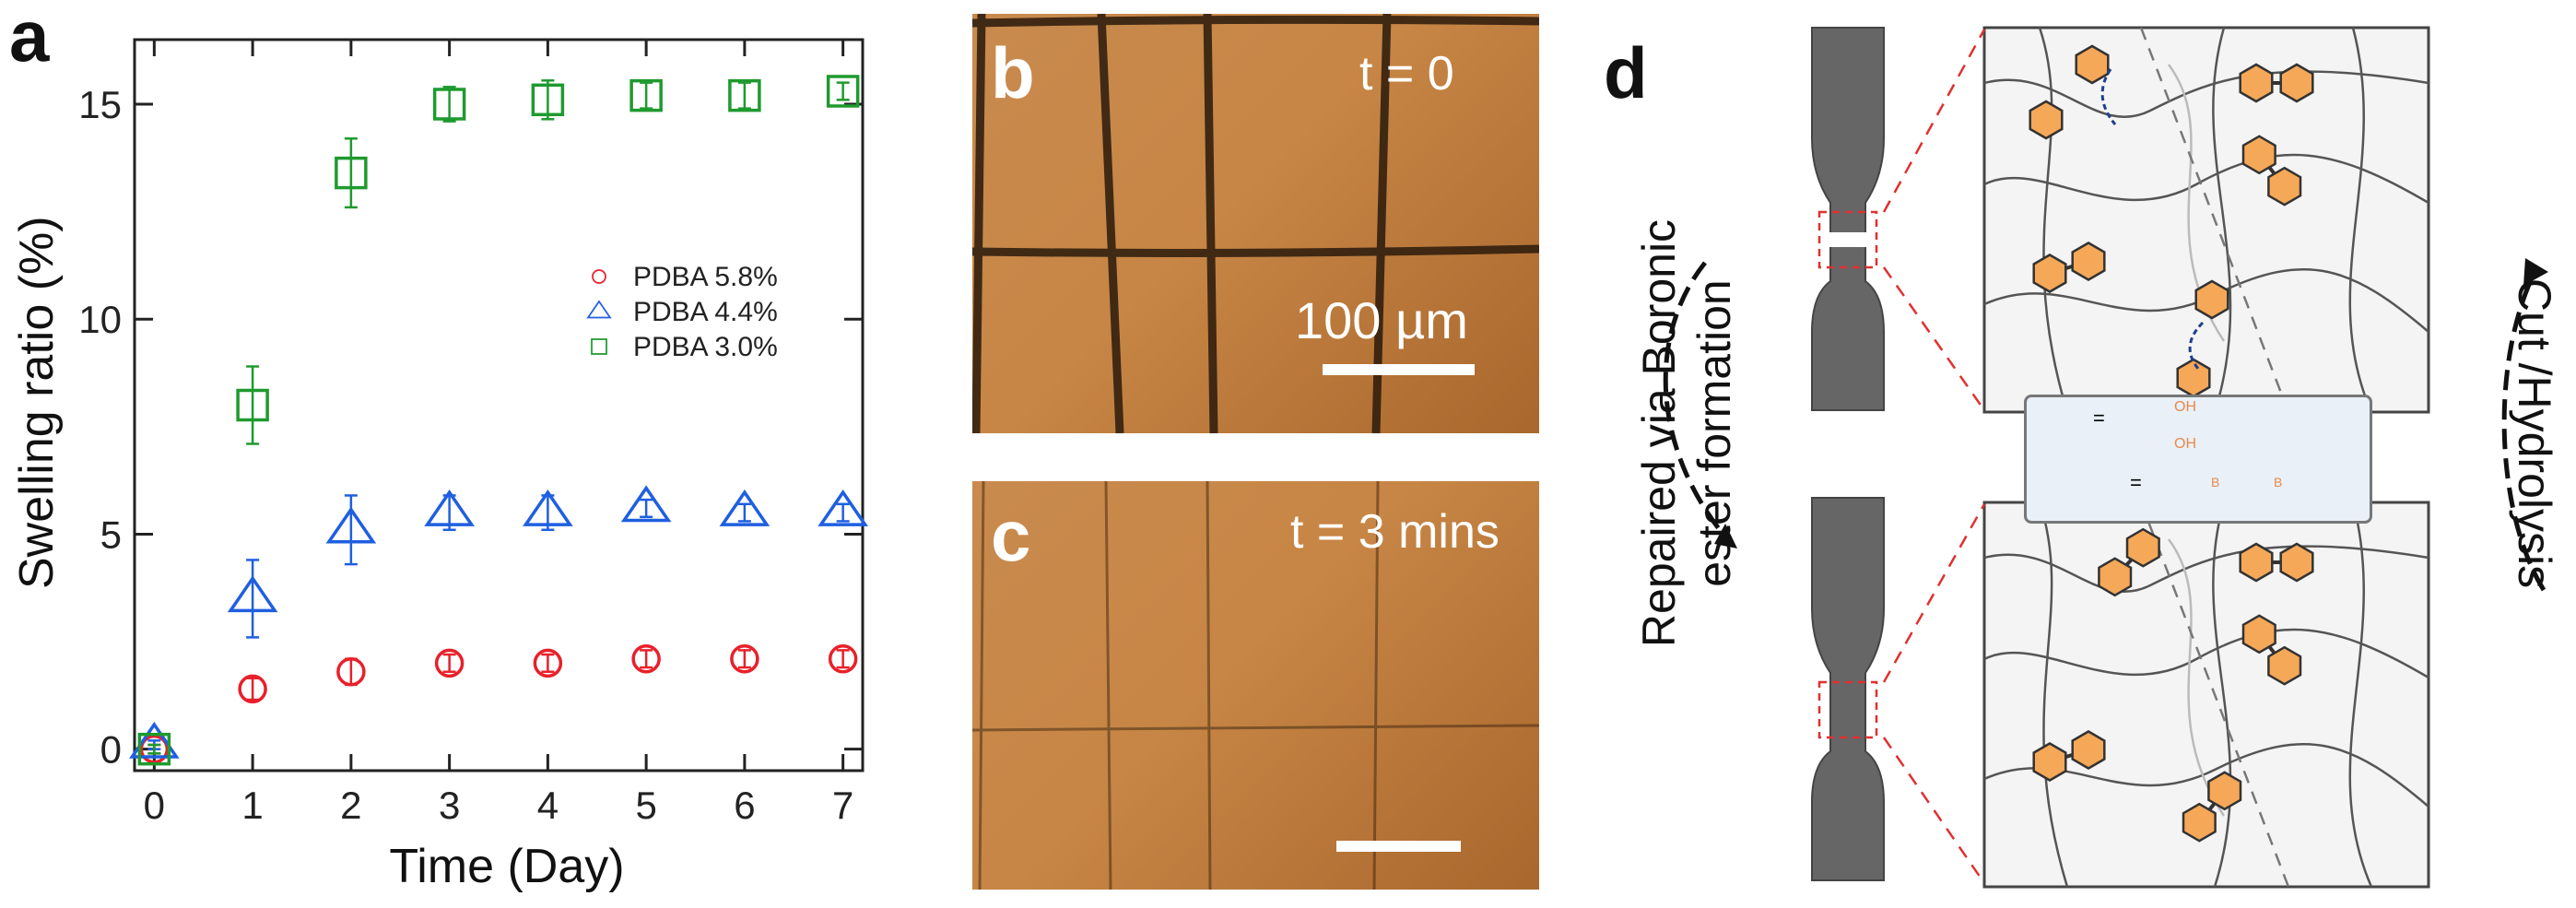 This screenshot has width=2576, height=908. I want to click on oh-label-2: OH, so click(2185, 444).